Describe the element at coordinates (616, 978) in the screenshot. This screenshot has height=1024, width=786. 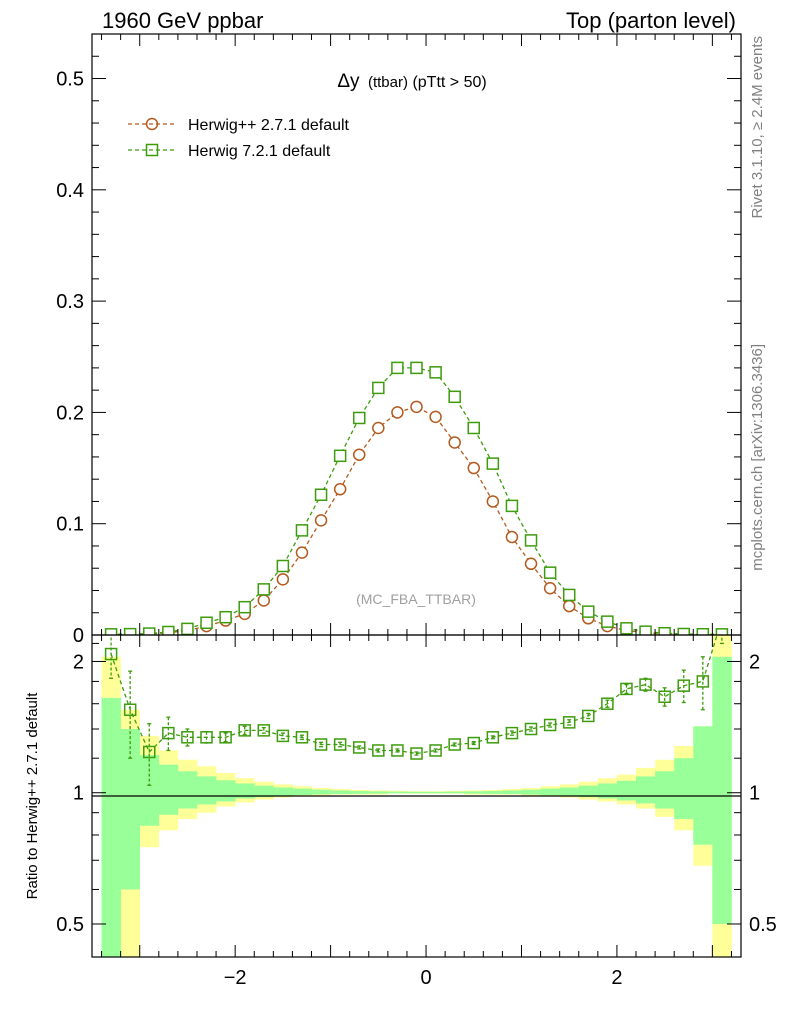
I see `x-tick-label: 2` at that location.